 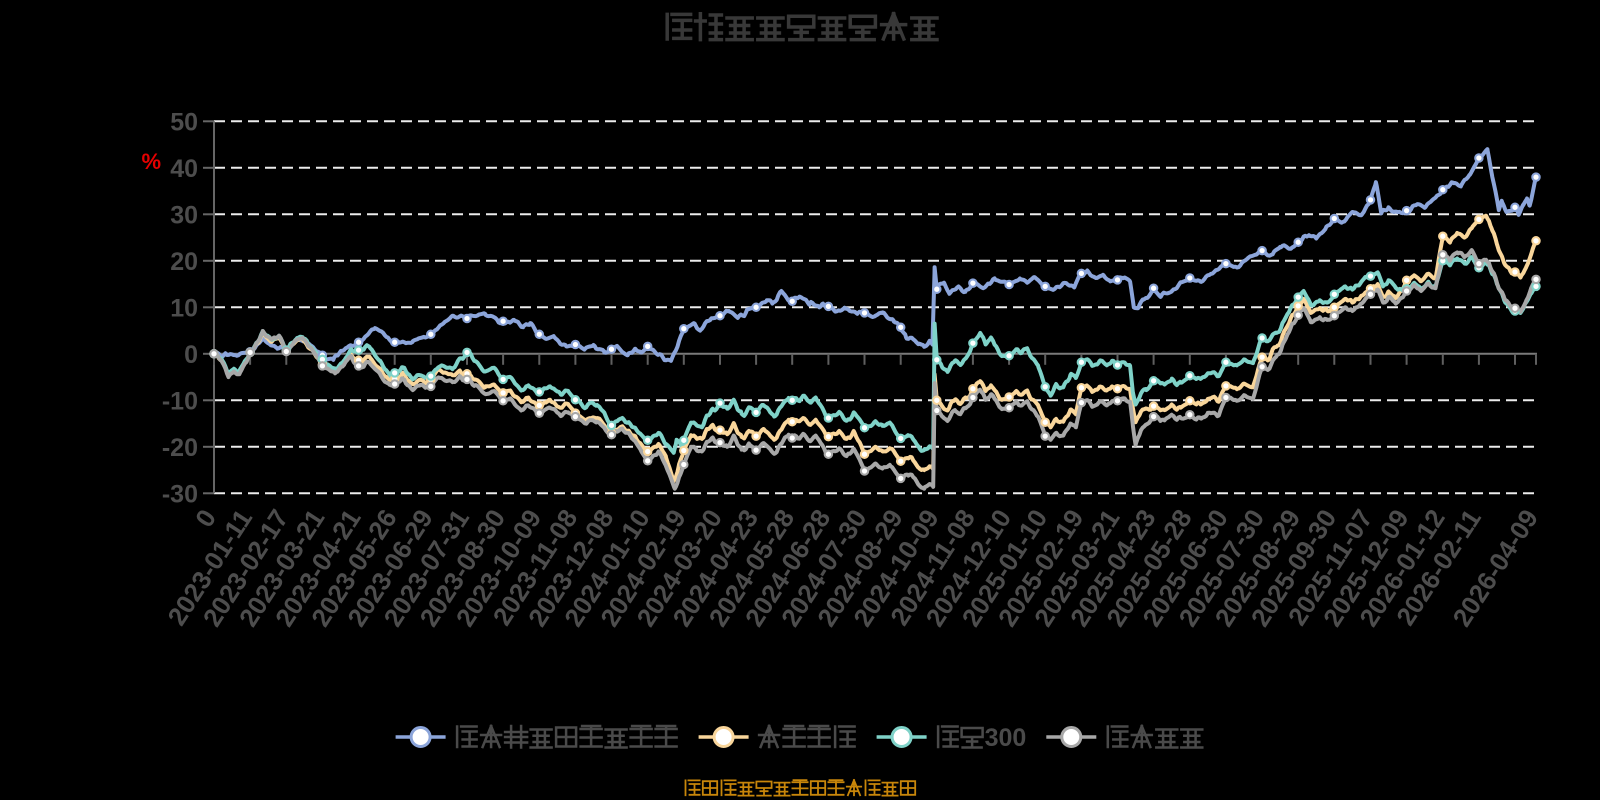 What do you see at coordinates (180, 494) in the screenshot?
I see `svg-text: -30` at bounding box center [180, 494].